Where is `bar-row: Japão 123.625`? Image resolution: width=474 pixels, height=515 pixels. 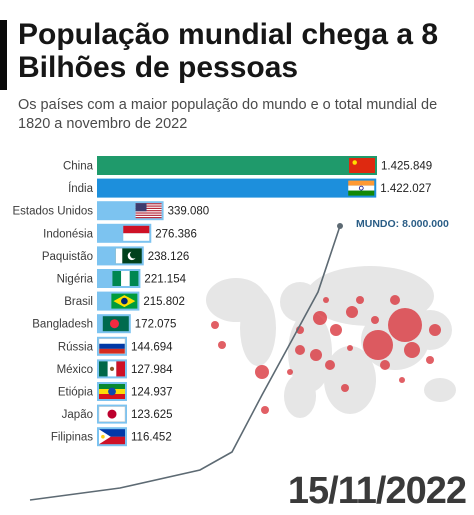 bar-row: Japão 123.625 is located at coordinates (117, 414).